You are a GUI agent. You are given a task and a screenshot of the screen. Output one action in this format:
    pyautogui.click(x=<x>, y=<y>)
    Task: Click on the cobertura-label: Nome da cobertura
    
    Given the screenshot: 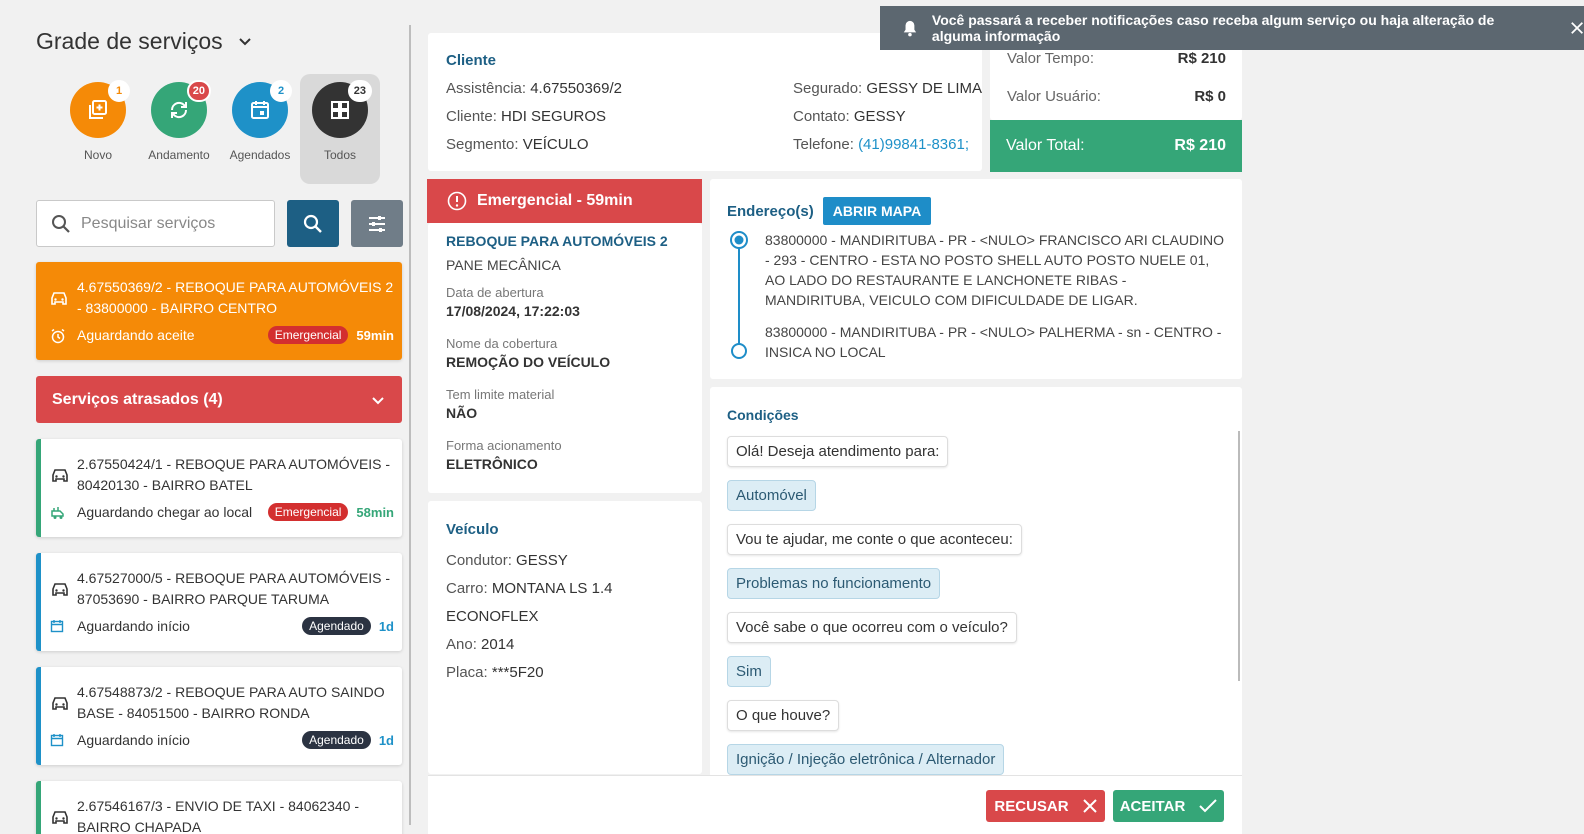 What is the action you would take?
    pyautogui.click(x=502, y=343)
    